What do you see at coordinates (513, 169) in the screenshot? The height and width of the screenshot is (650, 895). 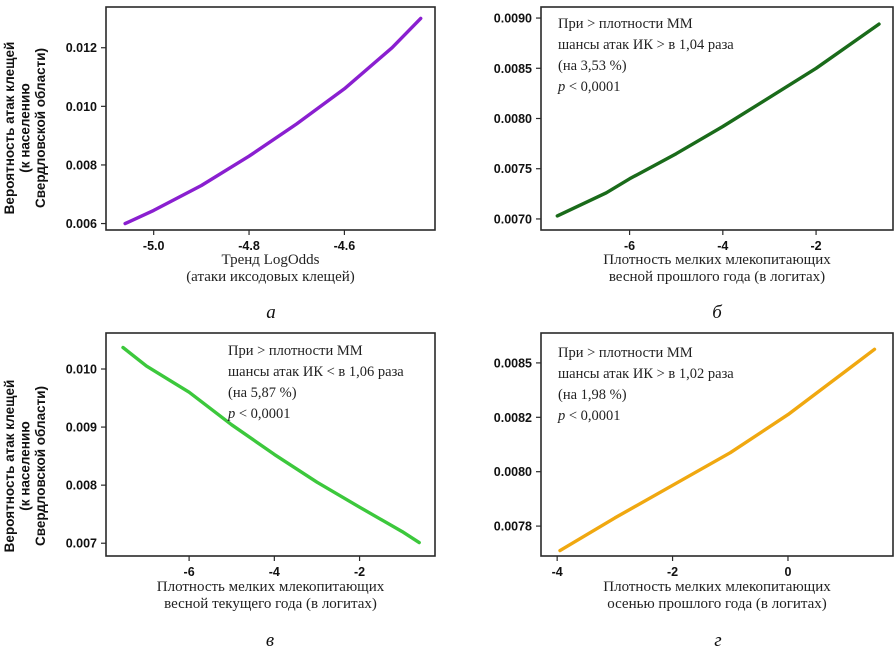 I see `y-tick-label: 0.0075` at bounding box center [513, 169].